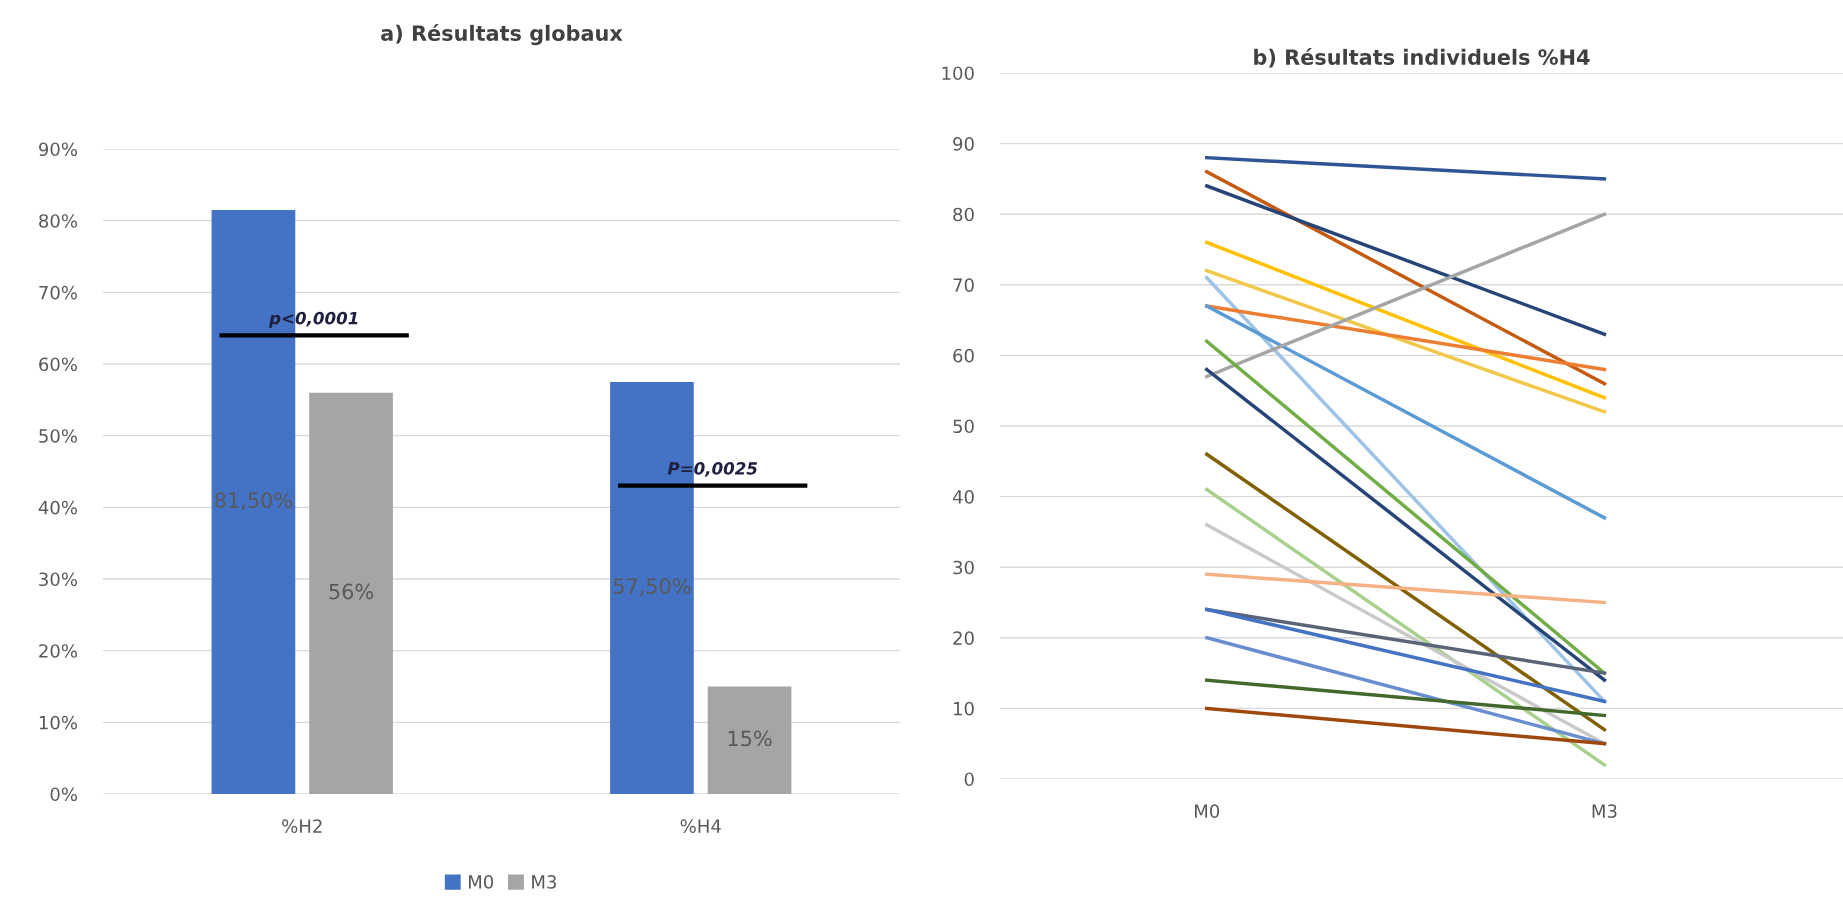 This screenshot has height=901, width=1843. What do you see at coordinates (652, 587) in the screenshot?
I see `data-label: 57,50%` at bounding box center [652, 587].